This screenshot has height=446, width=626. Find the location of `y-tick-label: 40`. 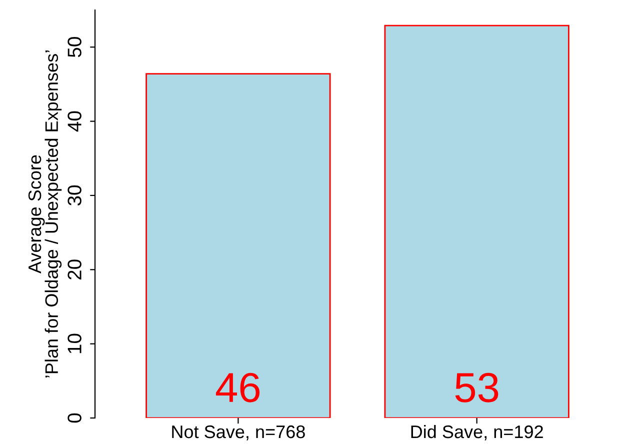

y-tick-label: 40 is located at coordinates (75, 121).